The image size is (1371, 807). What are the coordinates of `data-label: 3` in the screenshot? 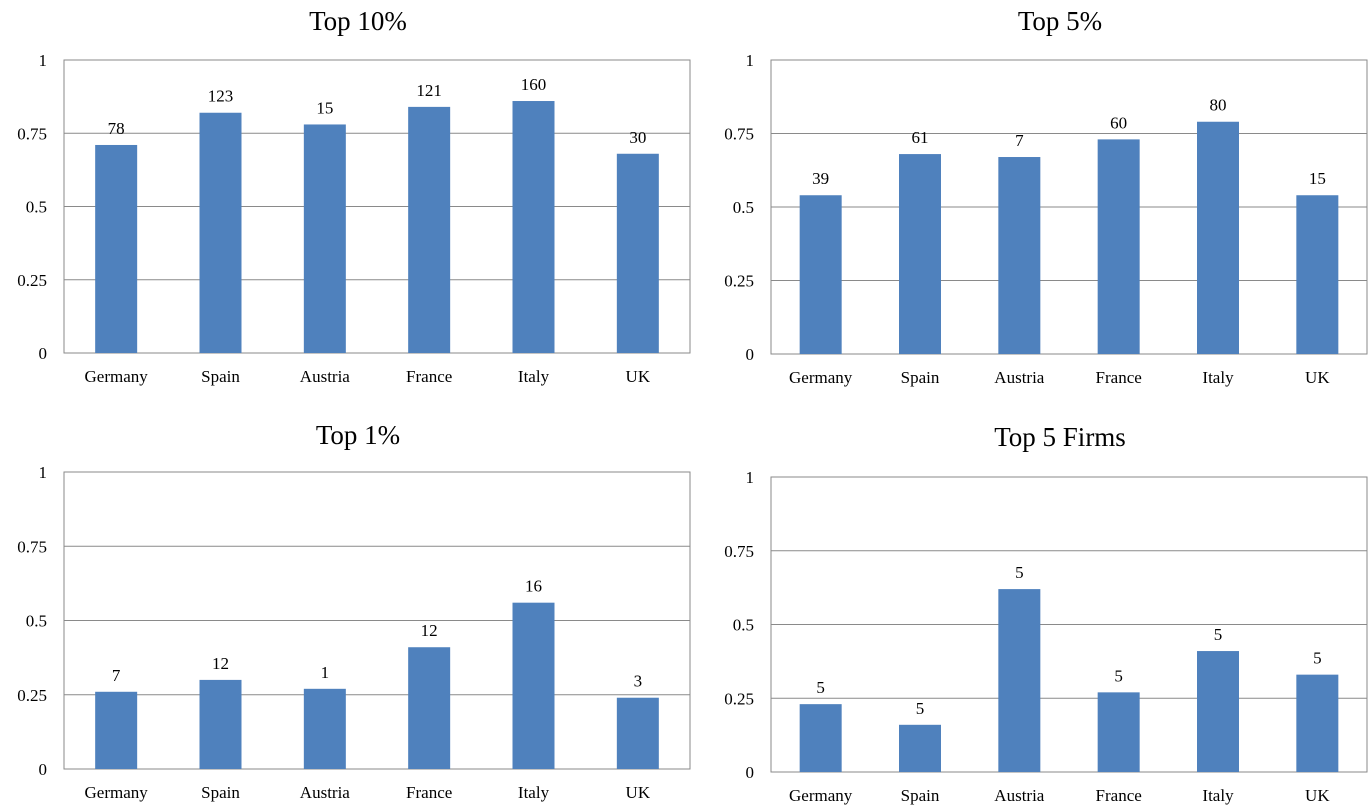 It's located at (638, 681).